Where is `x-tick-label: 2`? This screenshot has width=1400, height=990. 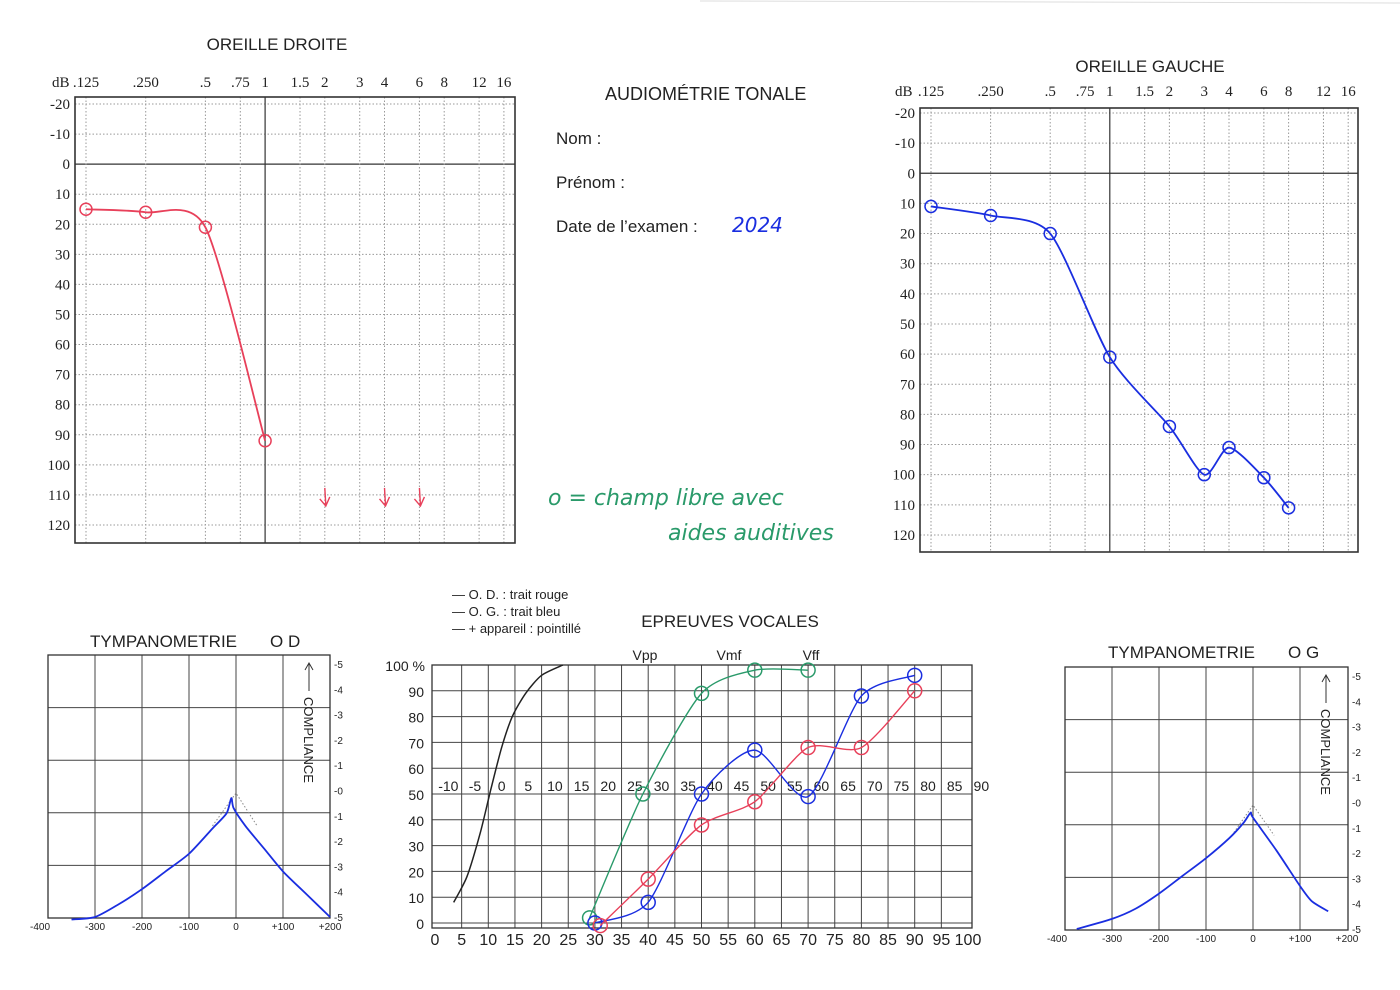
x-tick-label: 2 is located at coordinates (1170, 92).